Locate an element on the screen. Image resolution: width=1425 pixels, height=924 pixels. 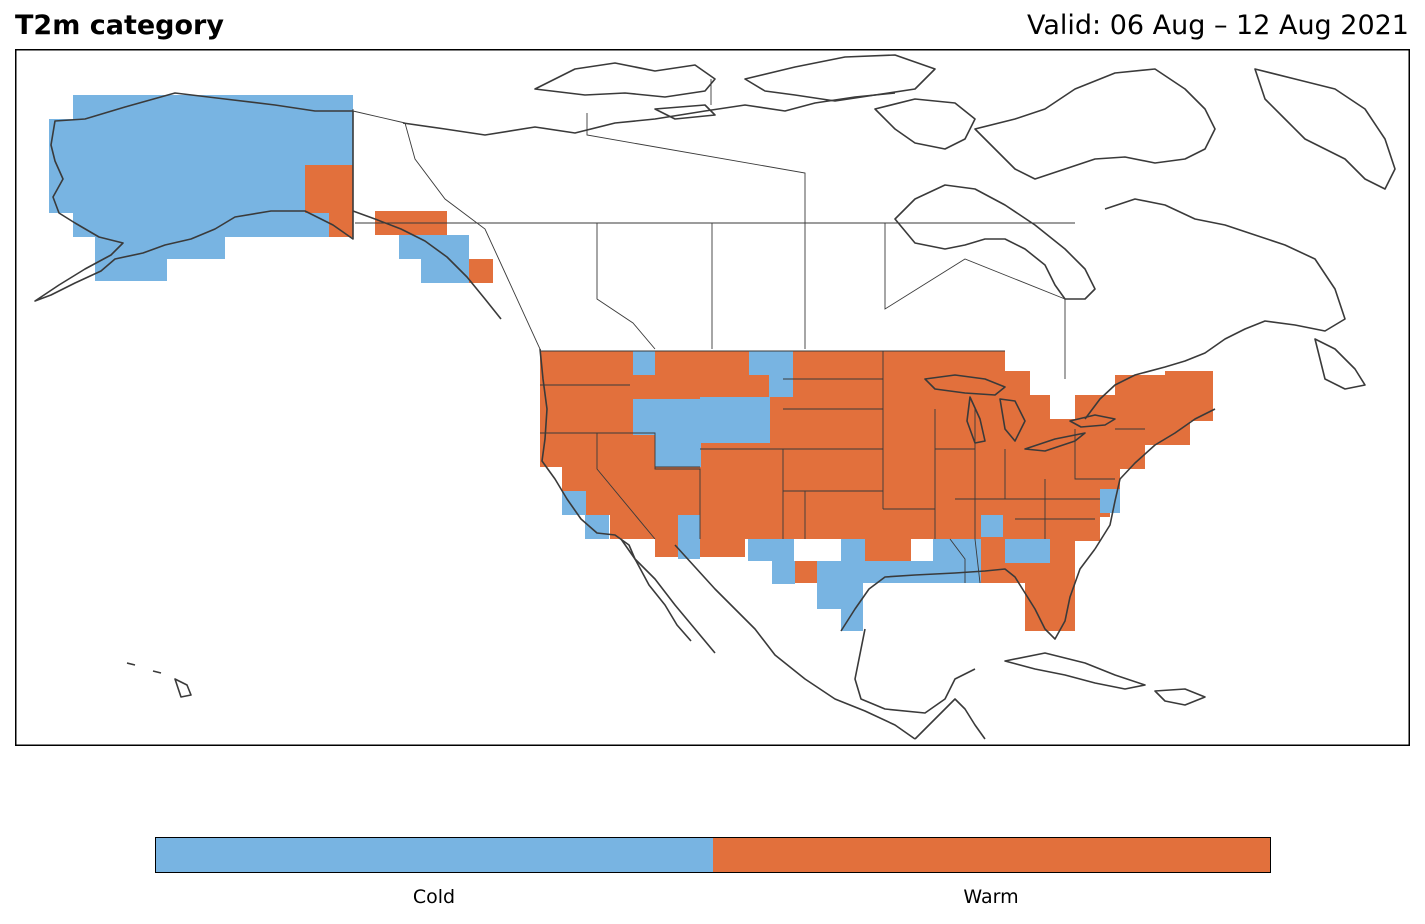
colorbar-warm-segment is located at coordinates (991, 855).